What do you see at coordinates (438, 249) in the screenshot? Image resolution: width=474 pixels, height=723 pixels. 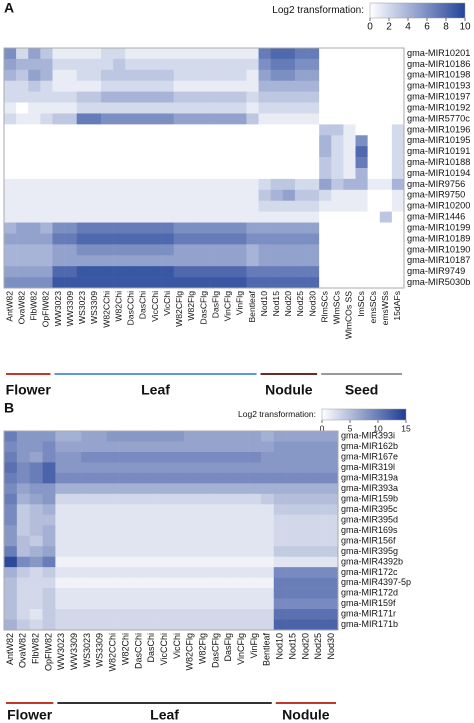 I see `row-label: gma-MIR10190` at bounding box center [438, 249].